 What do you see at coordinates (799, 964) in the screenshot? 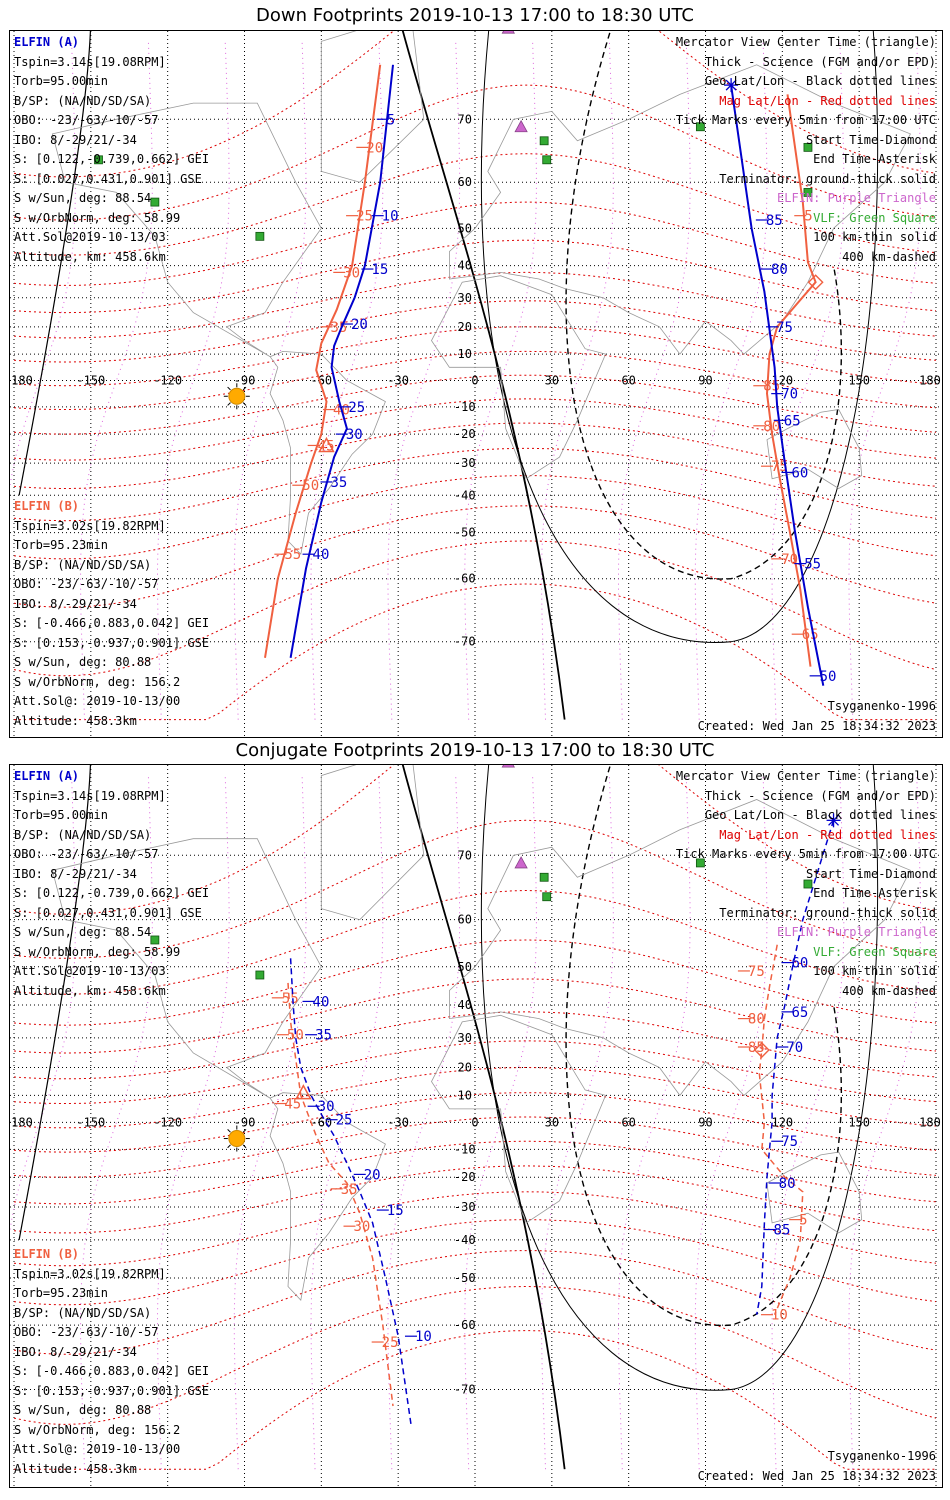
I see `track-time-label: 60` at bounding box center [799, 964].